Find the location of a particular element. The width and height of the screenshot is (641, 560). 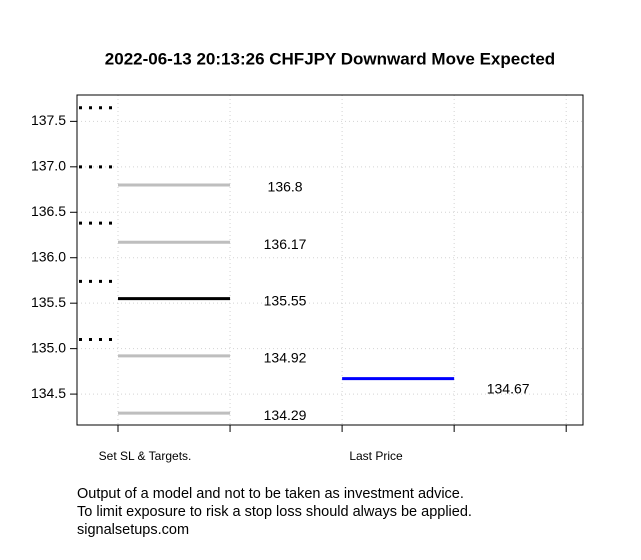

x-axis-text: Set SL & Targets. is located at coordinates (145, 456).